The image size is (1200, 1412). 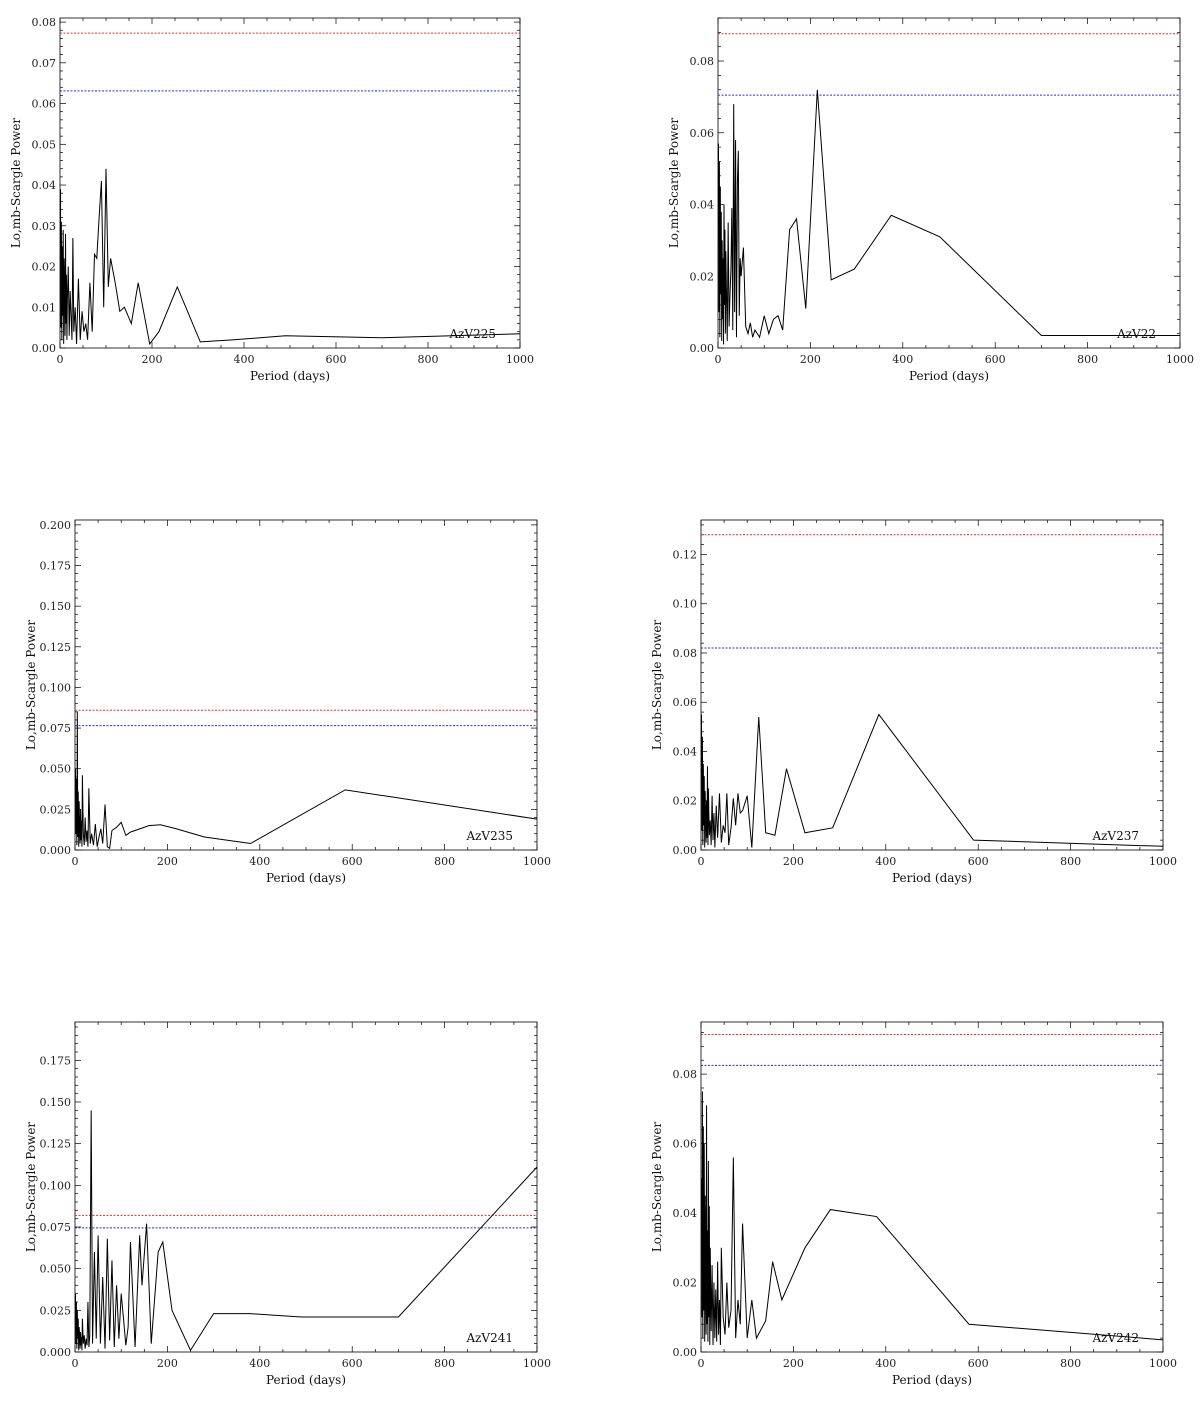 What do you see at coordinates (685, 554) in the screenshot?
I see `y-tick-label: 0.12` at bounding box center [685, 554].